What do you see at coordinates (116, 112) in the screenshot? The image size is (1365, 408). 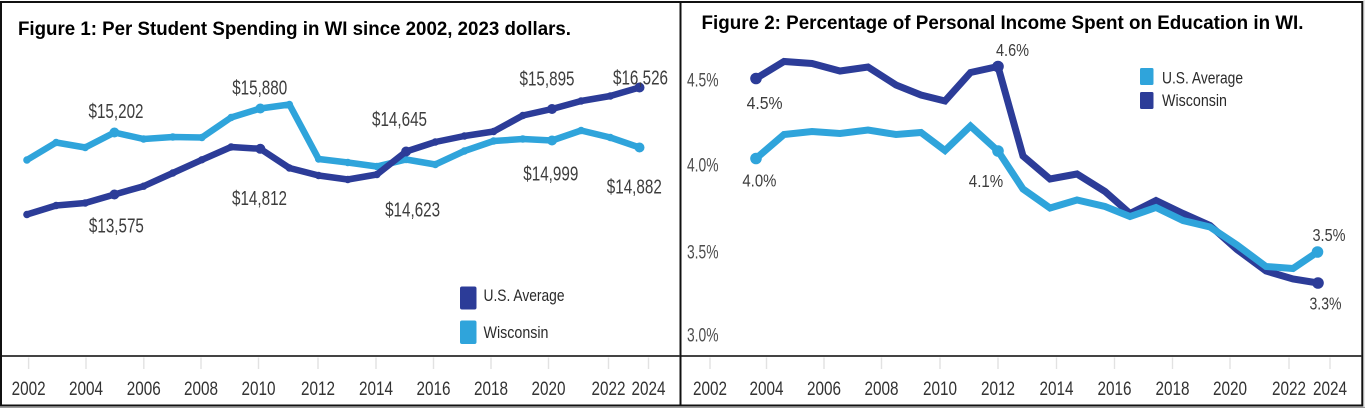 I see `svg-text: $15,202` at bounding box center [116, 112].